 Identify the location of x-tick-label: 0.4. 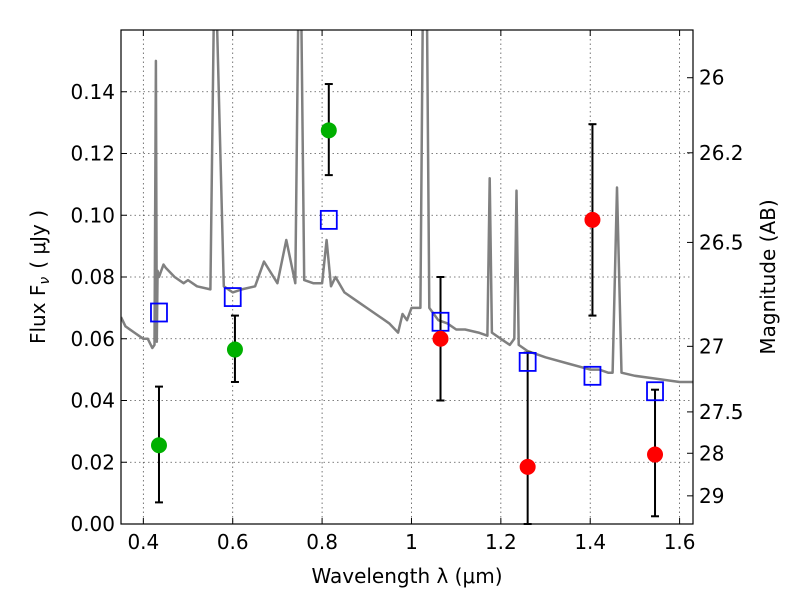
(143, 542).